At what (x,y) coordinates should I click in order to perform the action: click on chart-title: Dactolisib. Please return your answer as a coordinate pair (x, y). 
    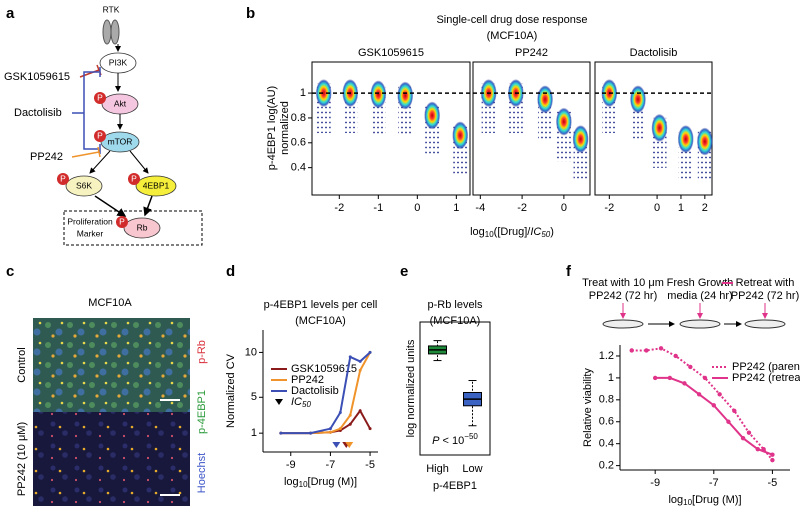
    Looking at the image, I should click on (654, 53).